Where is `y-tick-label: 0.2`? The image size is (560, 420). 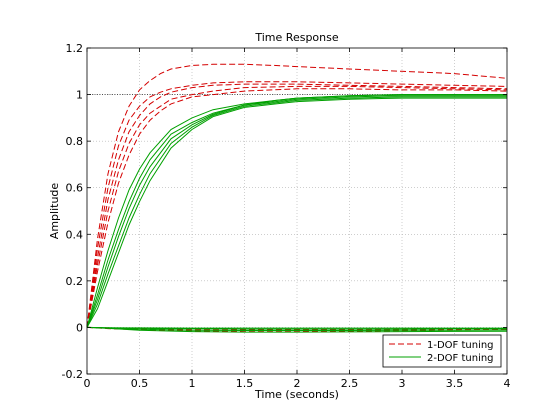 y-tick-label: 0.2 is located at coordinates (75, 281).